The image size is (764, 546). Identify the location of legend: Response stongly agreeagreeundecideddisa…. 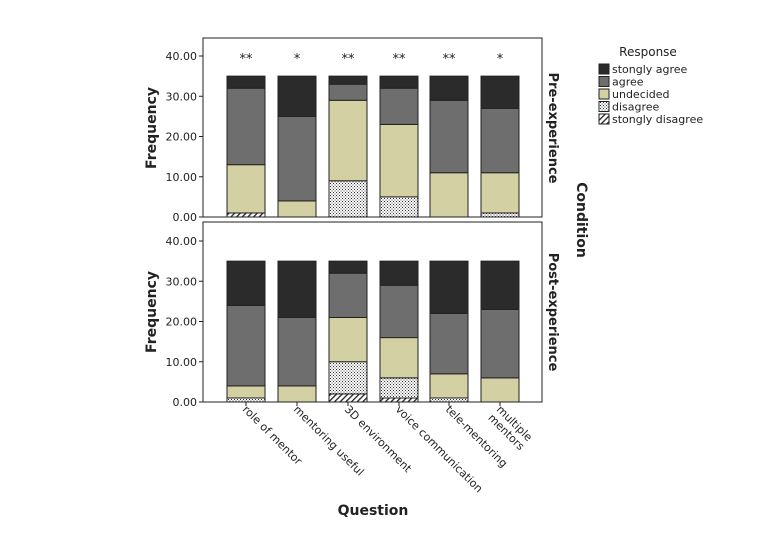
(650, 85).